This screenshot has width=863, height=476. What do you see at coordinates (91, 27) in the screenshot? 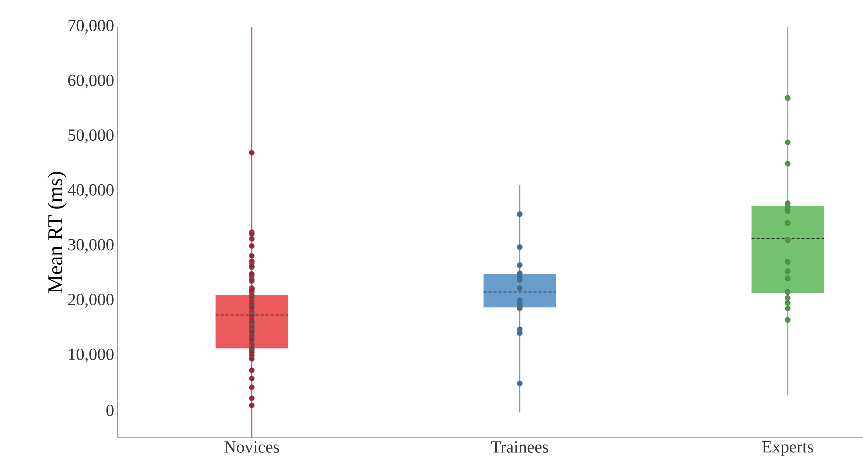
I see `y-tick-label: 70,000` at bounding box center [91, 27].